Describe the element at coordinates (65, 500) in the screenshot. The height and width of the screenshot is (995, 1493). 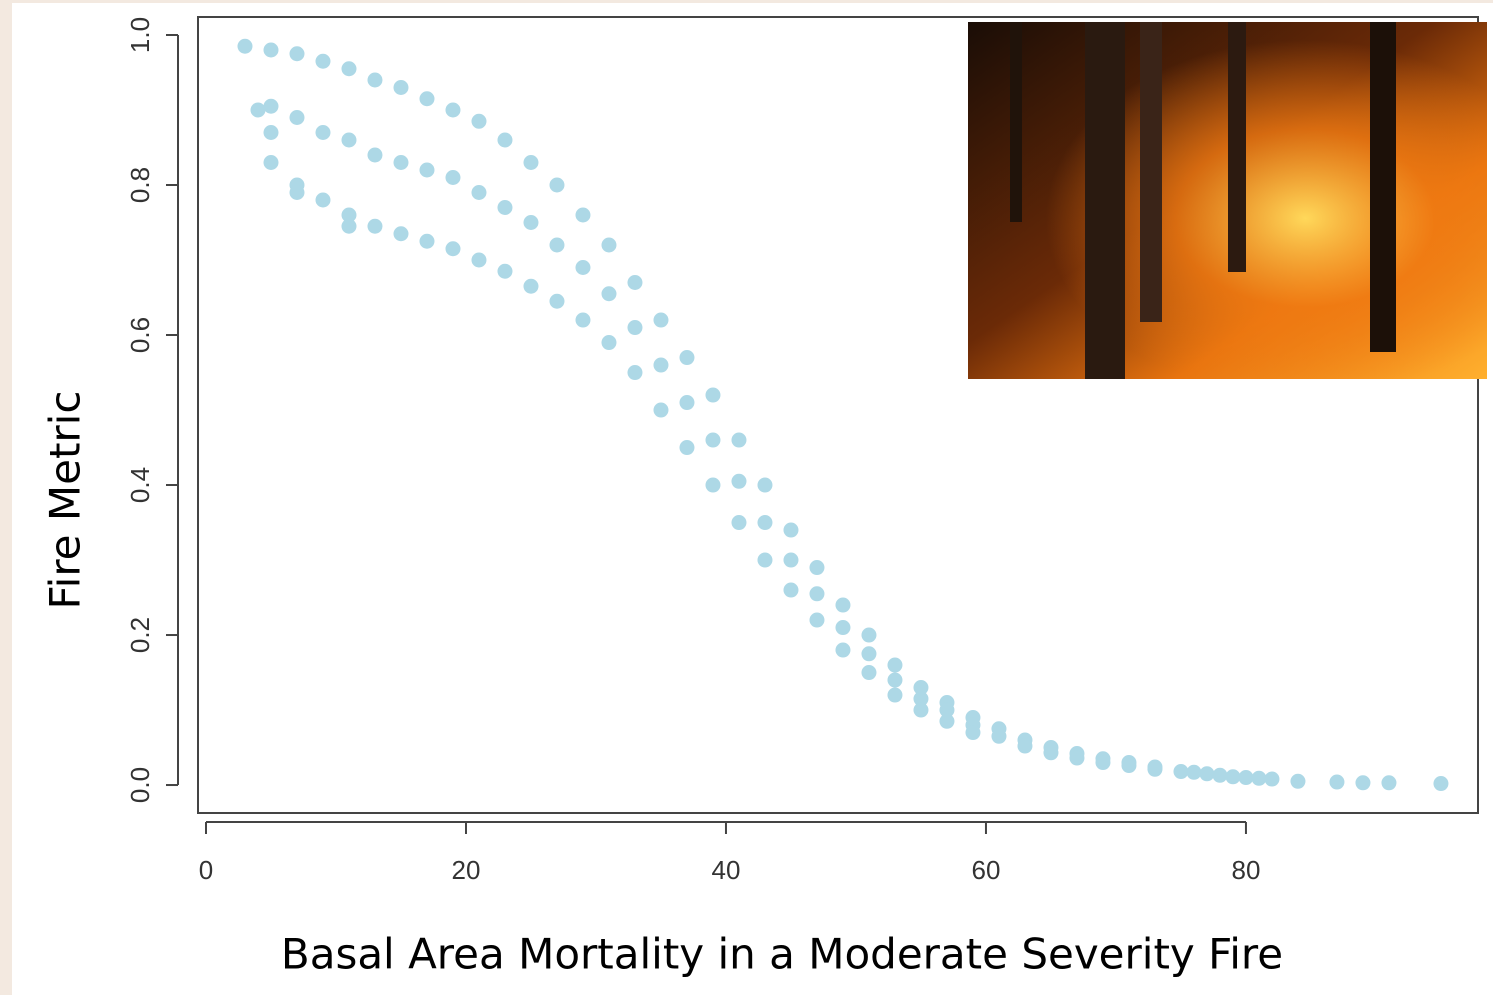
I see `y-axis-title: Fire Metric` at that location.